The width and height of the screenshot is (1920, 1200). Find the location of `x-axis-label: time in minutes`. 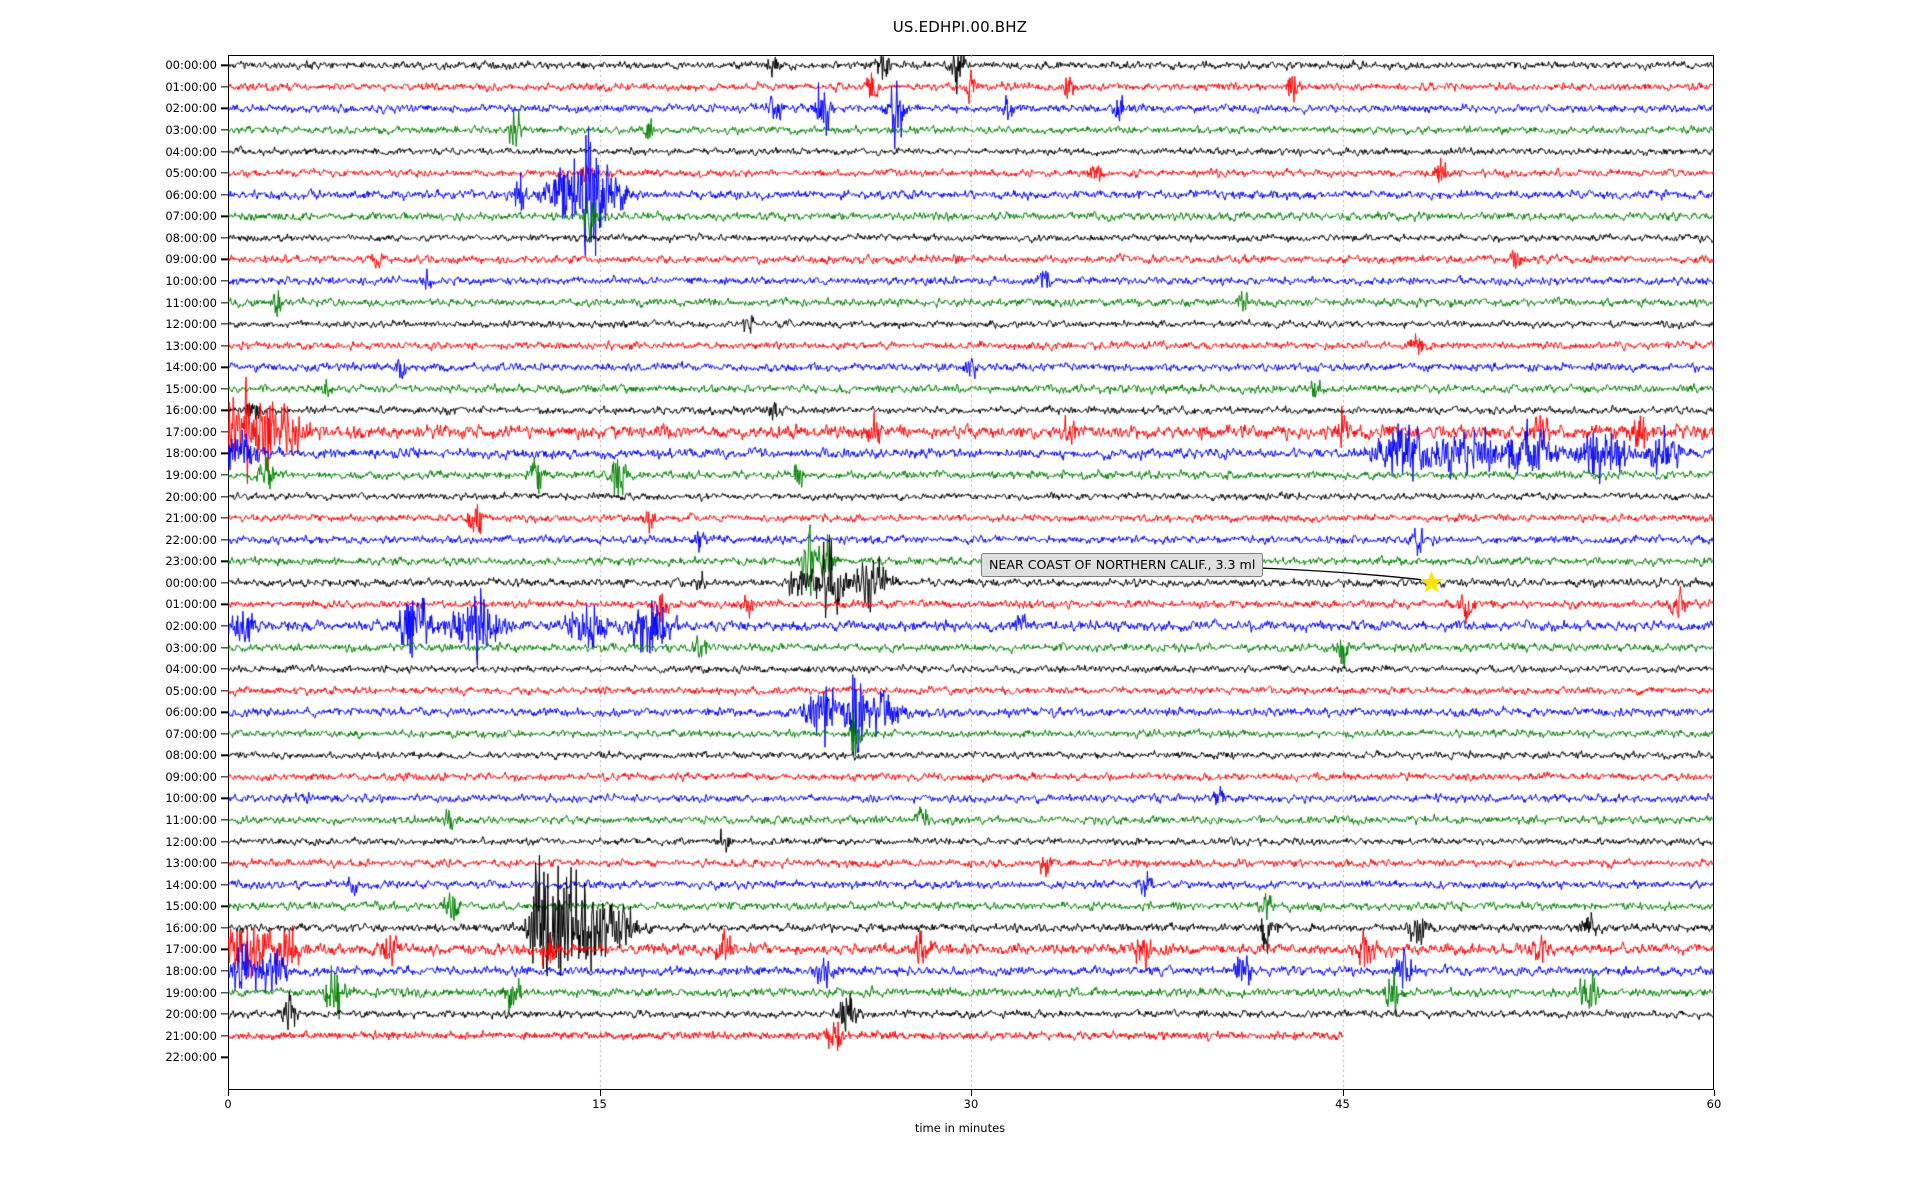

x-axis-label: time in minutes is located at coordinates (960, 1128).